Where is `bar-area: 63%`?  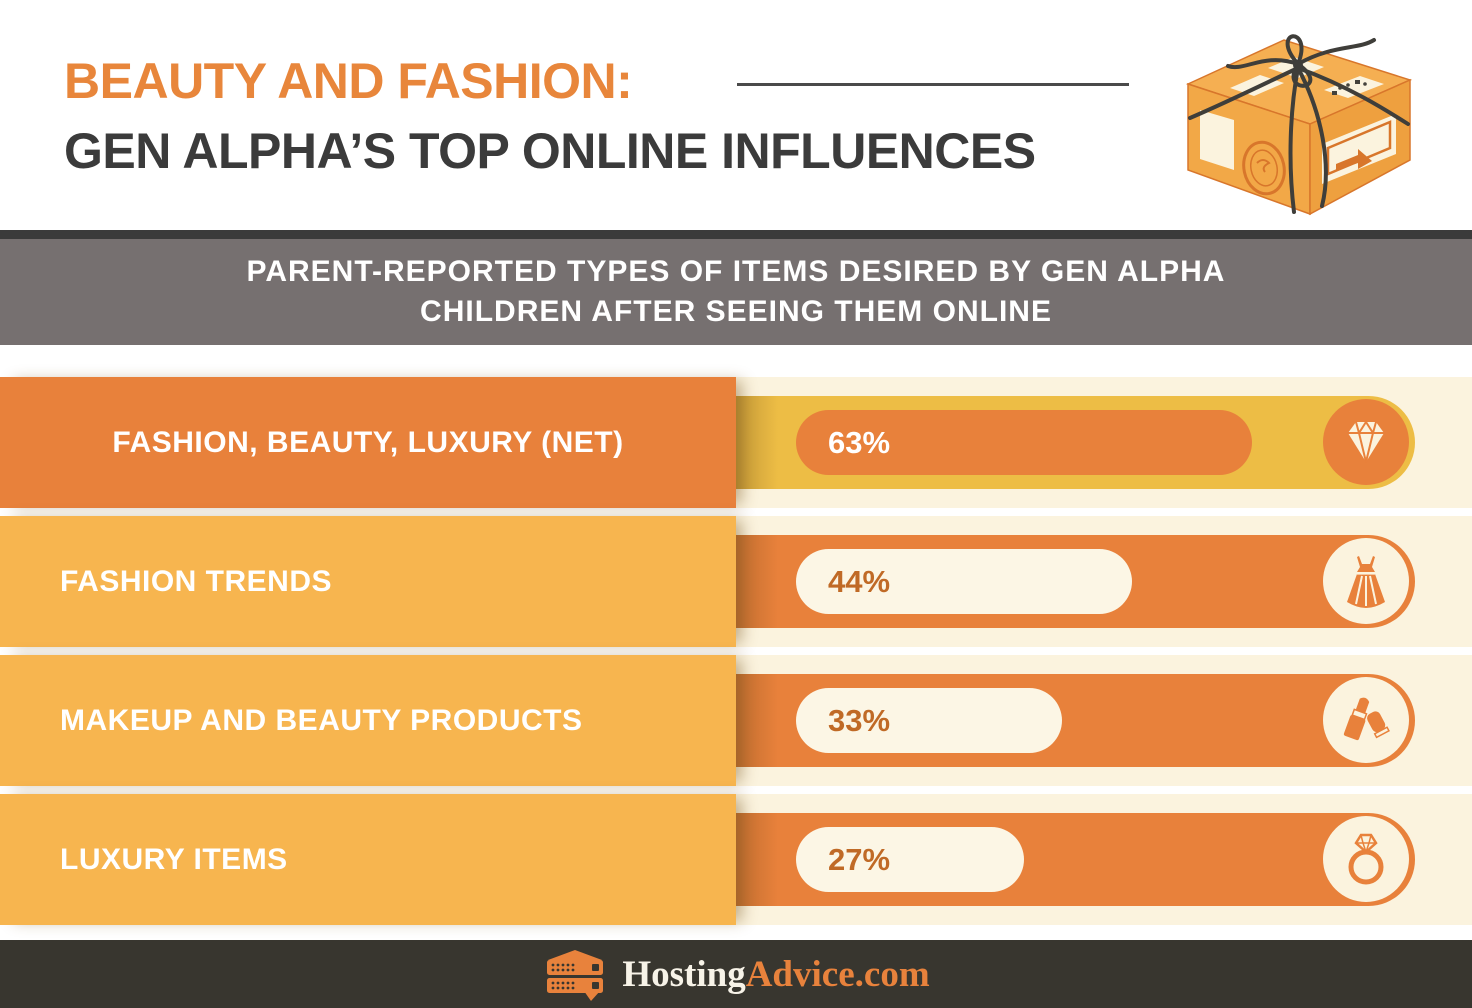
bar-area: 63% is located at coordinates (1104, 442).